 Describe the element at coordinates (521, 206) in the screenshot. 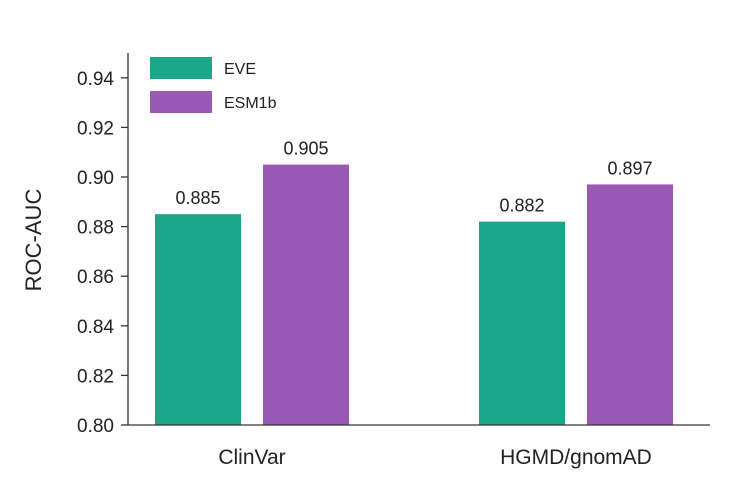

I see `data-label: 0.882` at that location.